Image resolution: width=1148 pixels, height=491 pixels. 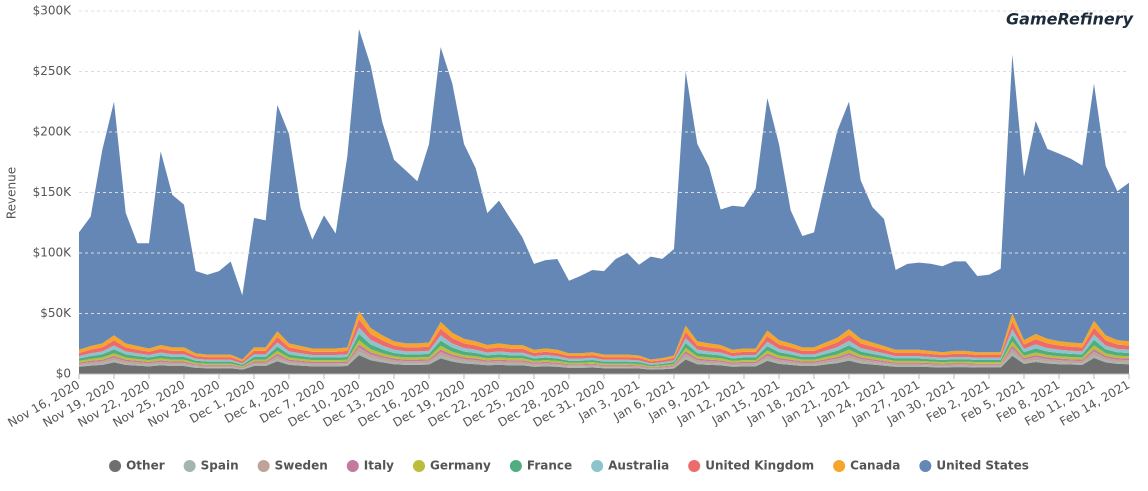 I want to click on legend-item: Sweden, so click(x=292, y=466).